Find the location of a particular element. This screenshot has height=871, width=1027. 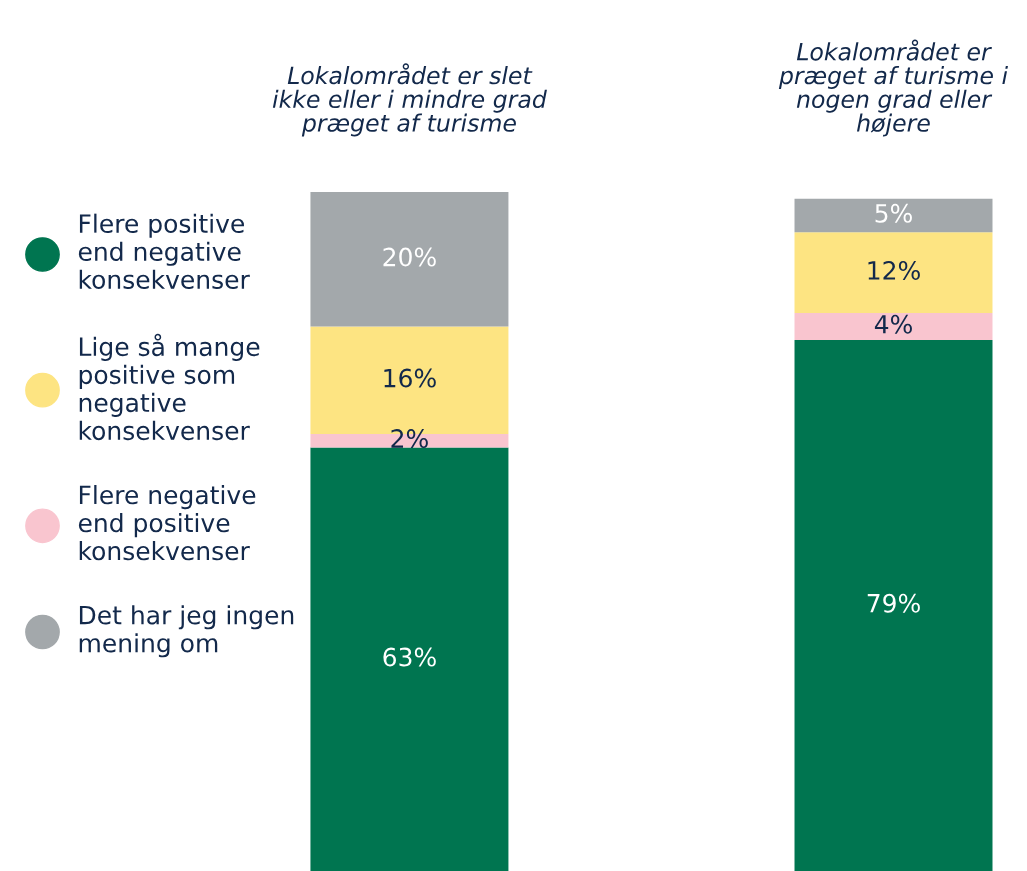

data-label: 79% is located at coordinates (893, 603).